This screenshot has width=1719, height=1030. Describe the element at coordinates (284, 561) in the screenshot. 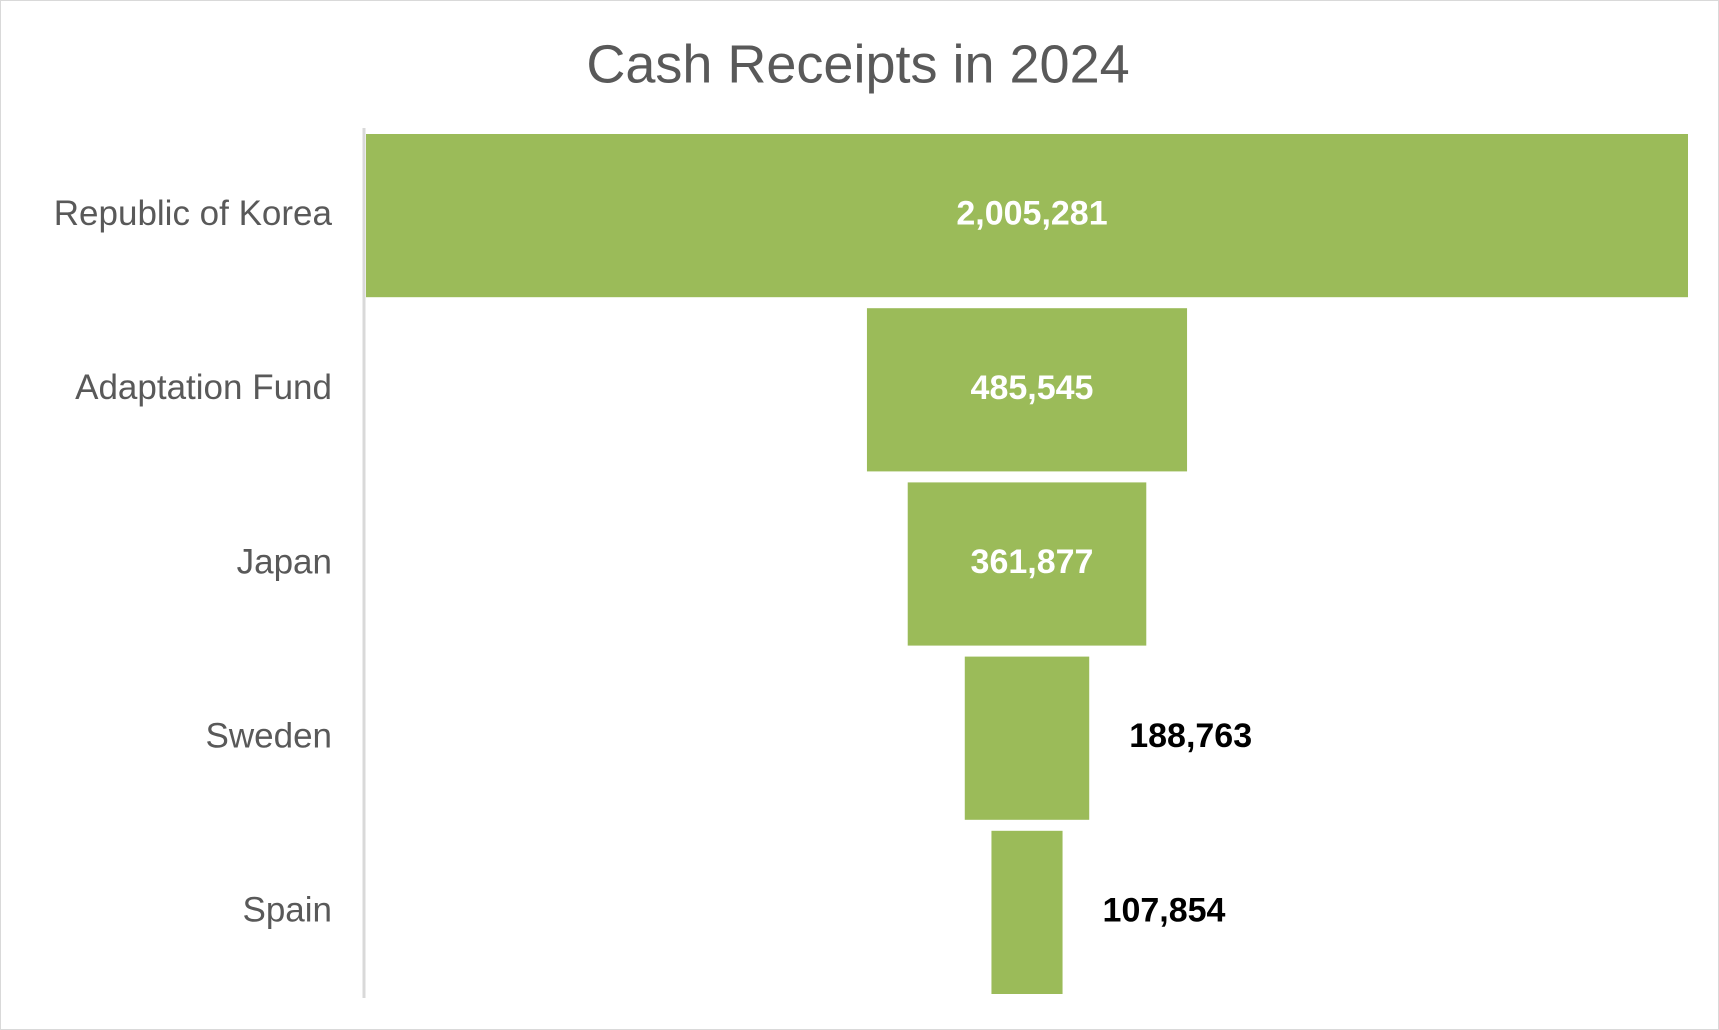

I see `category-label: Japan` at that location.